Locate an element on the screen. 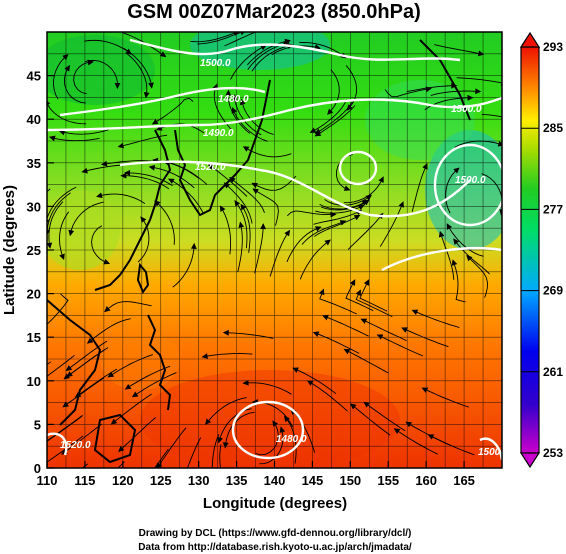 This screenshot has width=566, height=554. y-axis-label: Latitude (degrees) is located at coordinates (9, 250).